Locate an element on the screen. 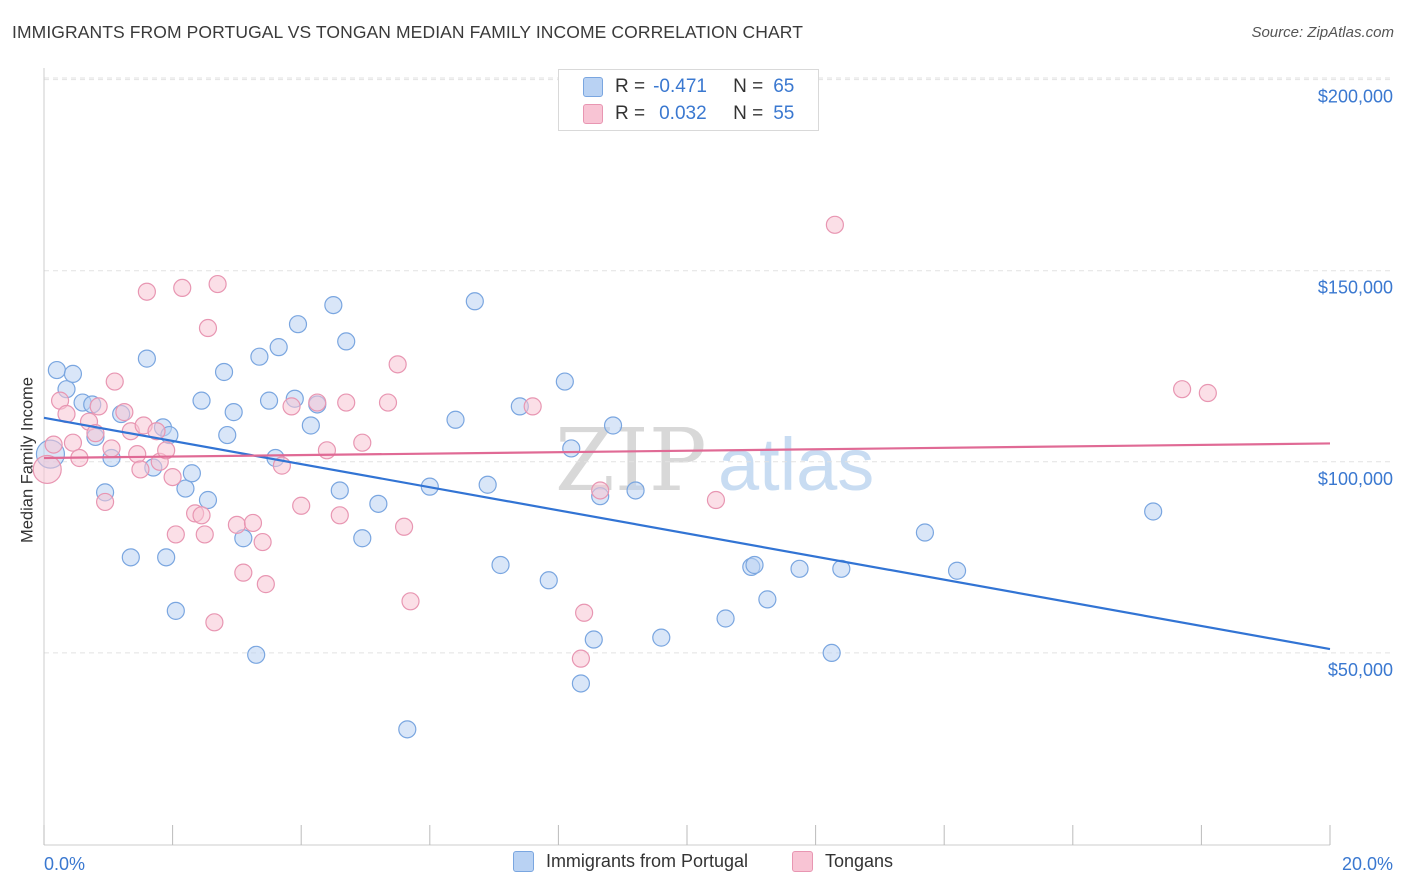 The image size is (1406, 892). y-tick-label: $100,000 is located at coordinates (1355, 479).